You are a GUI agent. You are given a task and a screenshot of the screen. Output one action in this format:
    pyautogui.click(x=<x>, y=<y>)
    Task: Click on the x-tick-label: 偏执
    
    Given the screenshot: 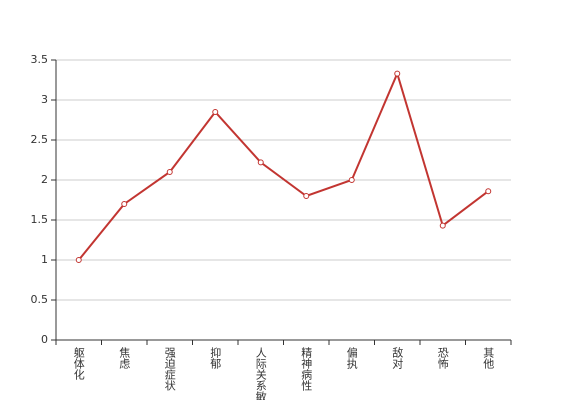 What is the action you would take?
    pyautogui.click(x=351, y=358)
    